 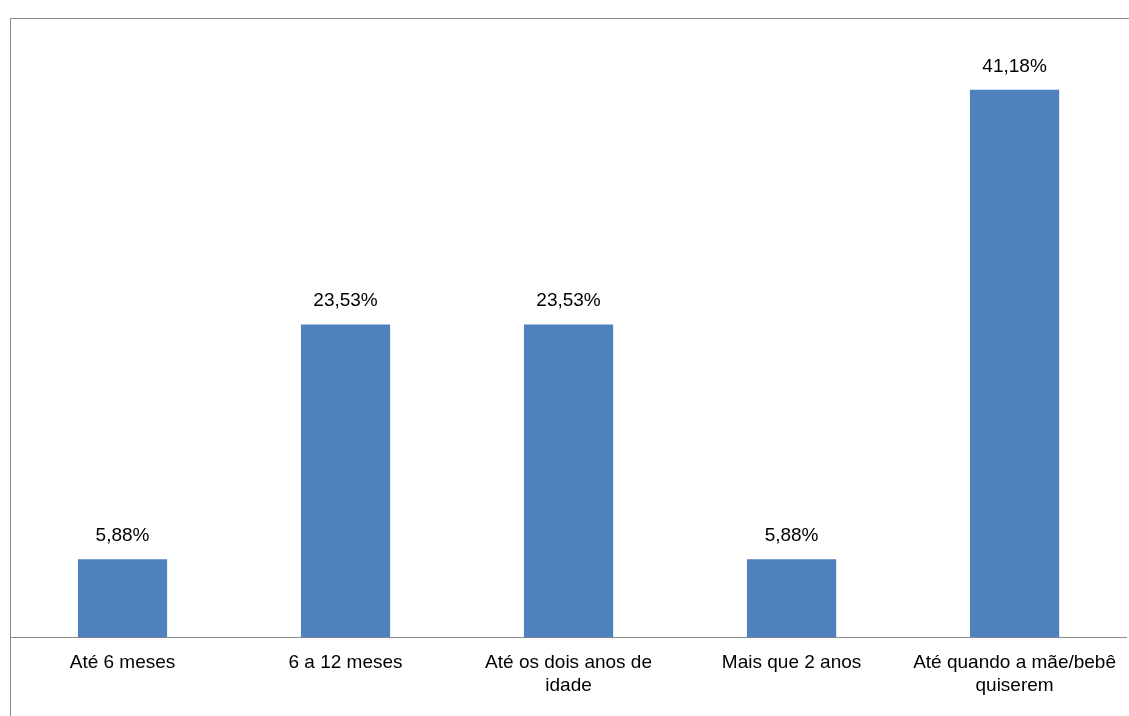 What do you see at coordinates (345, 662) in the screenshot?
I see `x-tick-label: 6 a 12 meses` at bounding box center [345, 662].